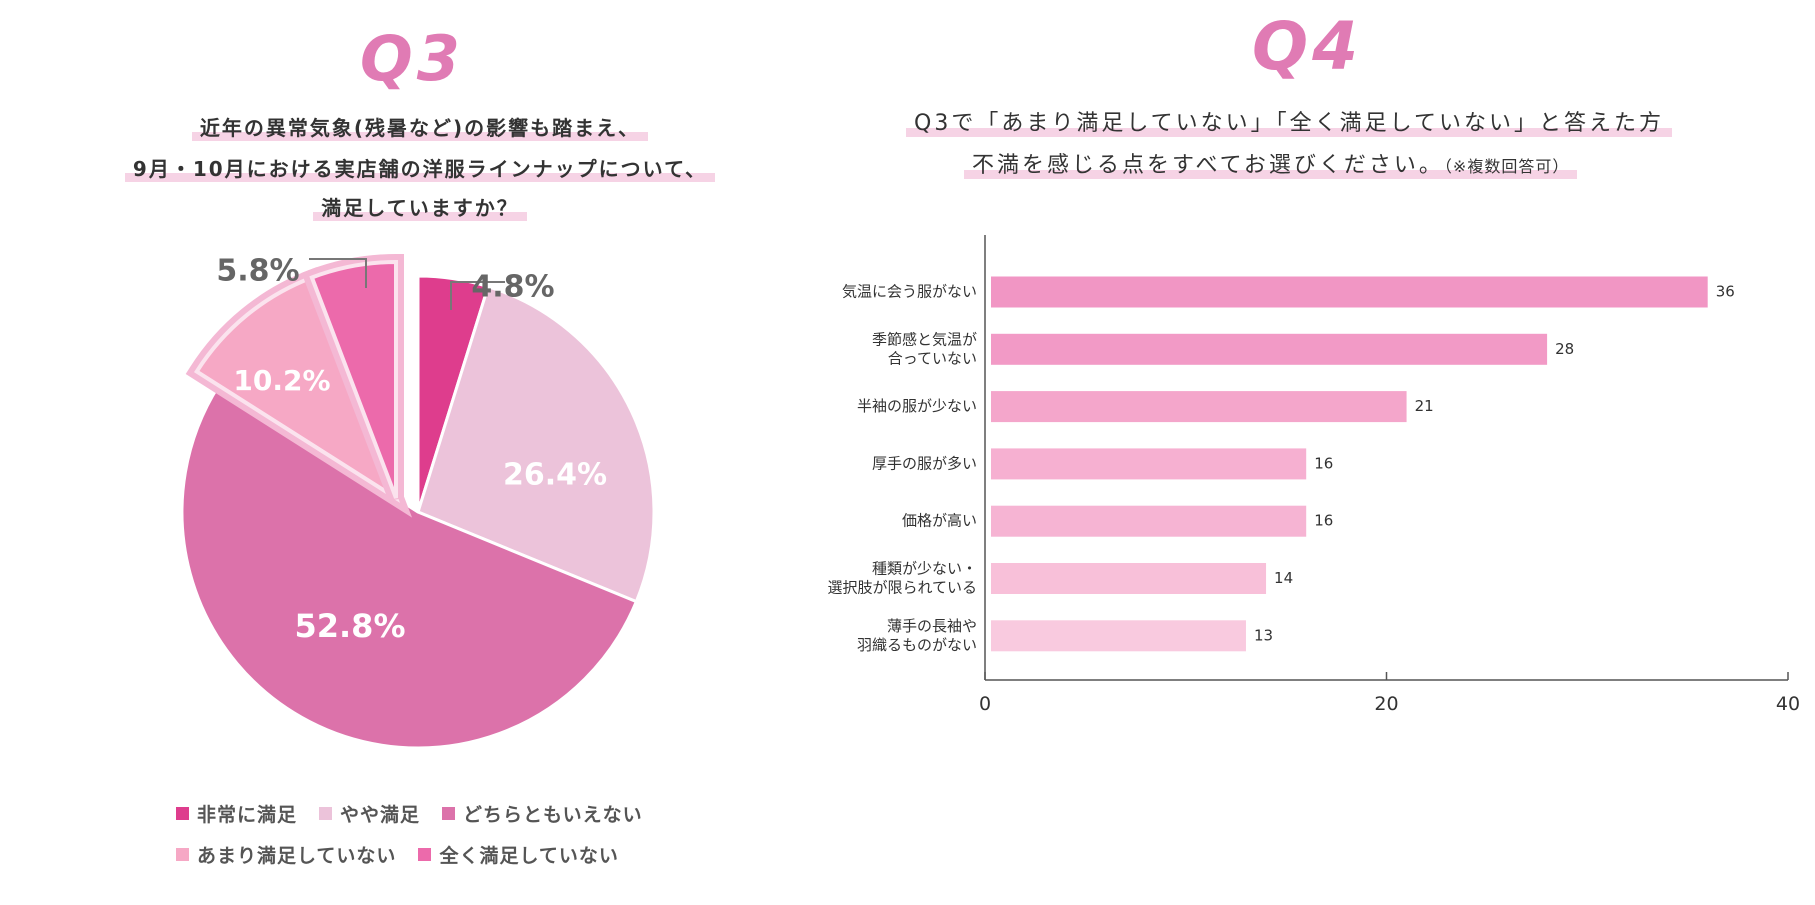  What do you see at coordinates (247, 815) in the screenshot?
I see `legend-label: 非常に満足` at bounding box center [247, 815].